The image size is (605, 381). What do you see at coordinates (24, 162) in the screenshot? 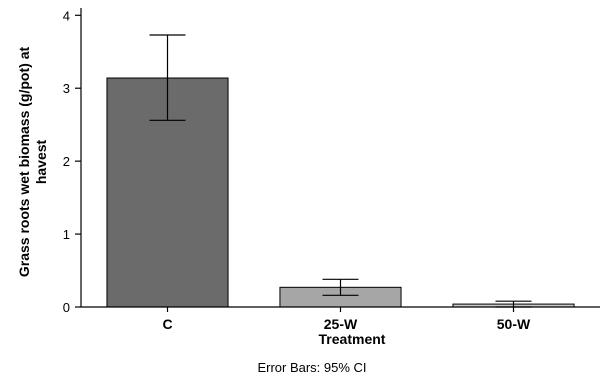
I see `y-axis-title-line-1: Grass roots wet biomass (g/pot) at` at bounding box center [24, 162].